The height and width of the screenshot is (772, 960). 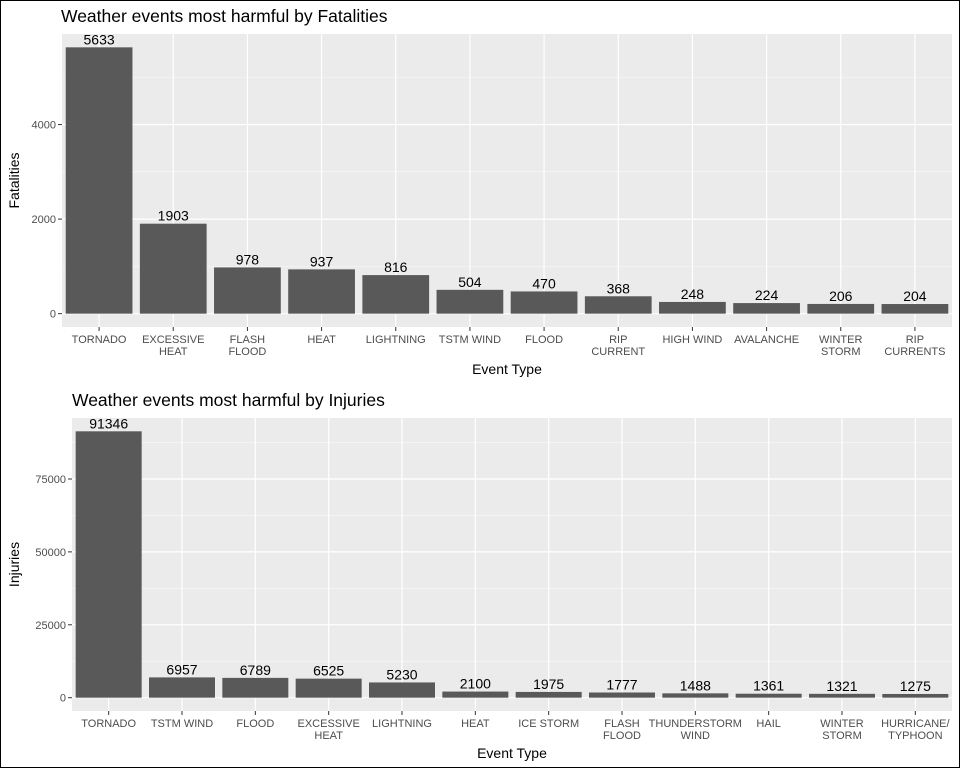 I want to click on injuries-y-axis-label: Injuries, so click(x=14, y=564).